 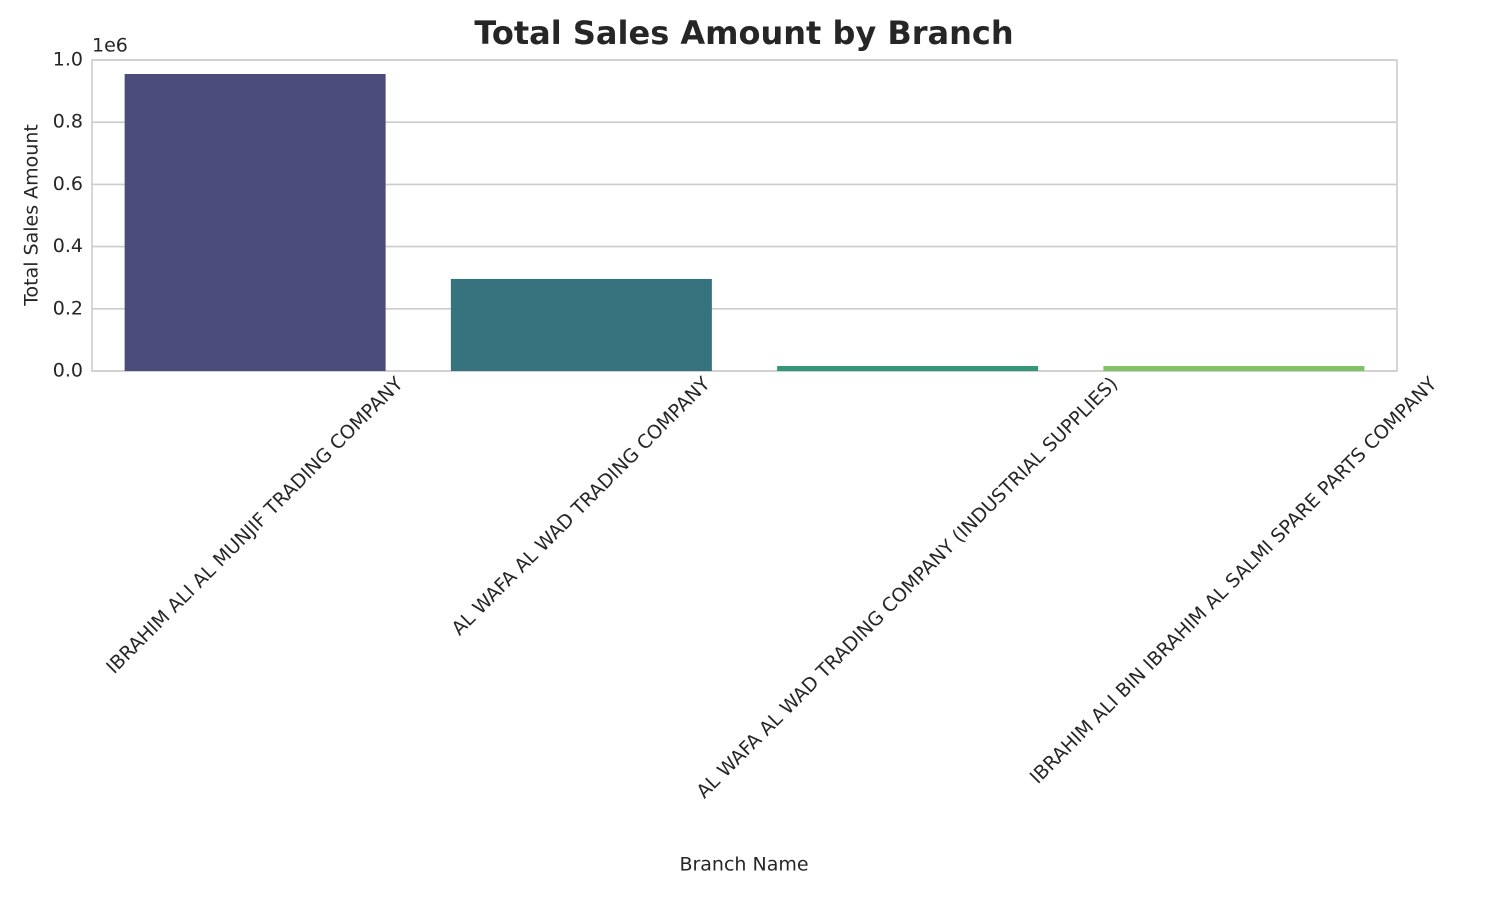 I want to click on y-tick-label: 0.6, so click(x=68, y=184).